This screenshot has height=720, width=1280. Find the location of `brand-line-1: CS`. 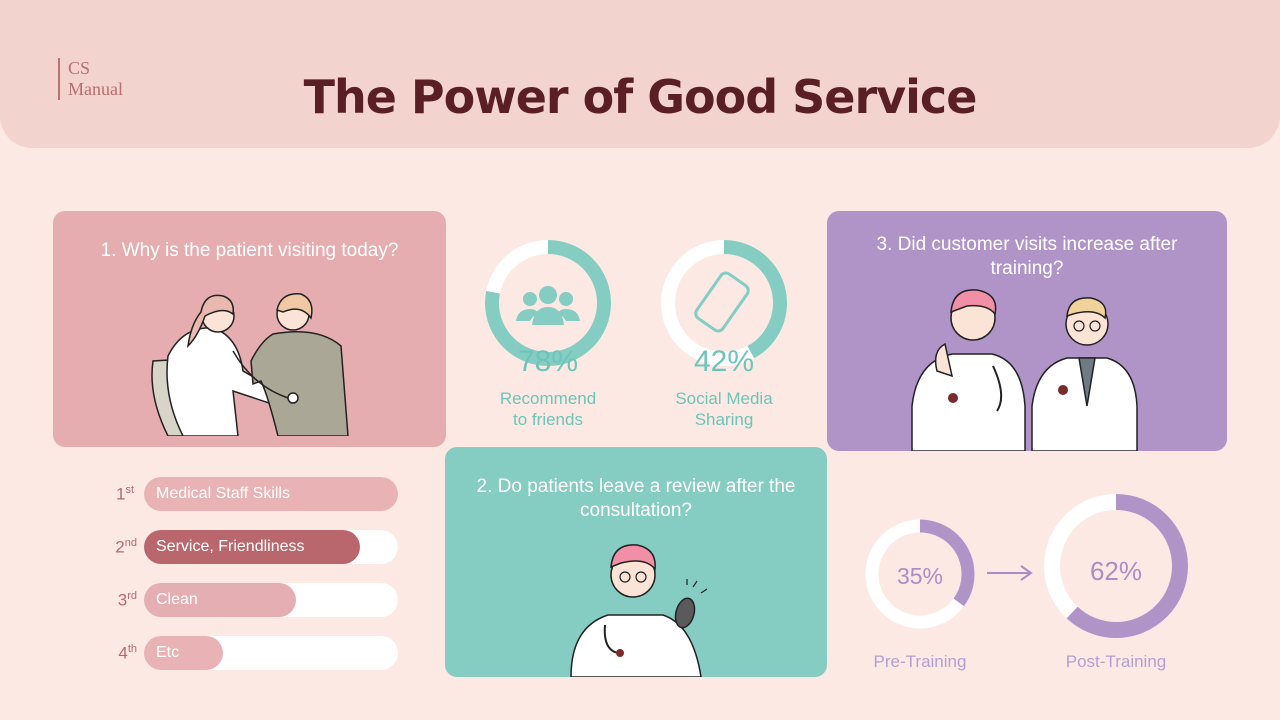

brand-line-1: CS is located at coordinates (79, 68).